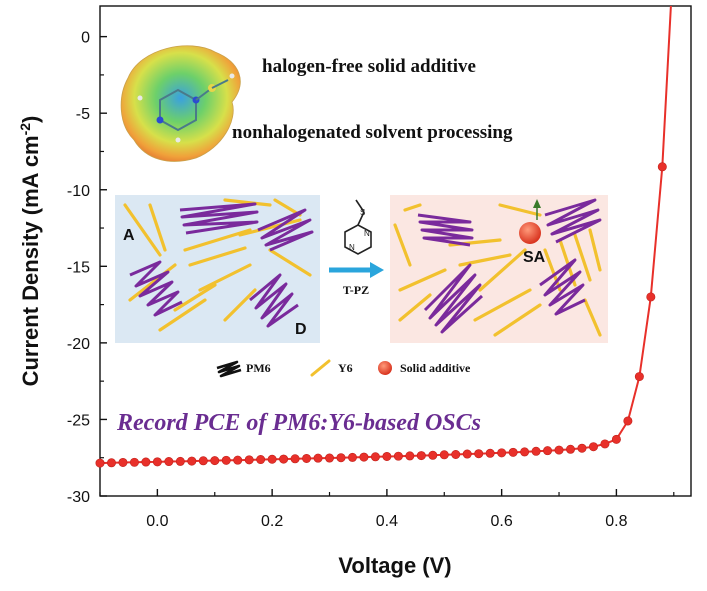 This screenshot has width=707, height=591. I want to click on t-pz-label: T-PZ, so click(356, 290).